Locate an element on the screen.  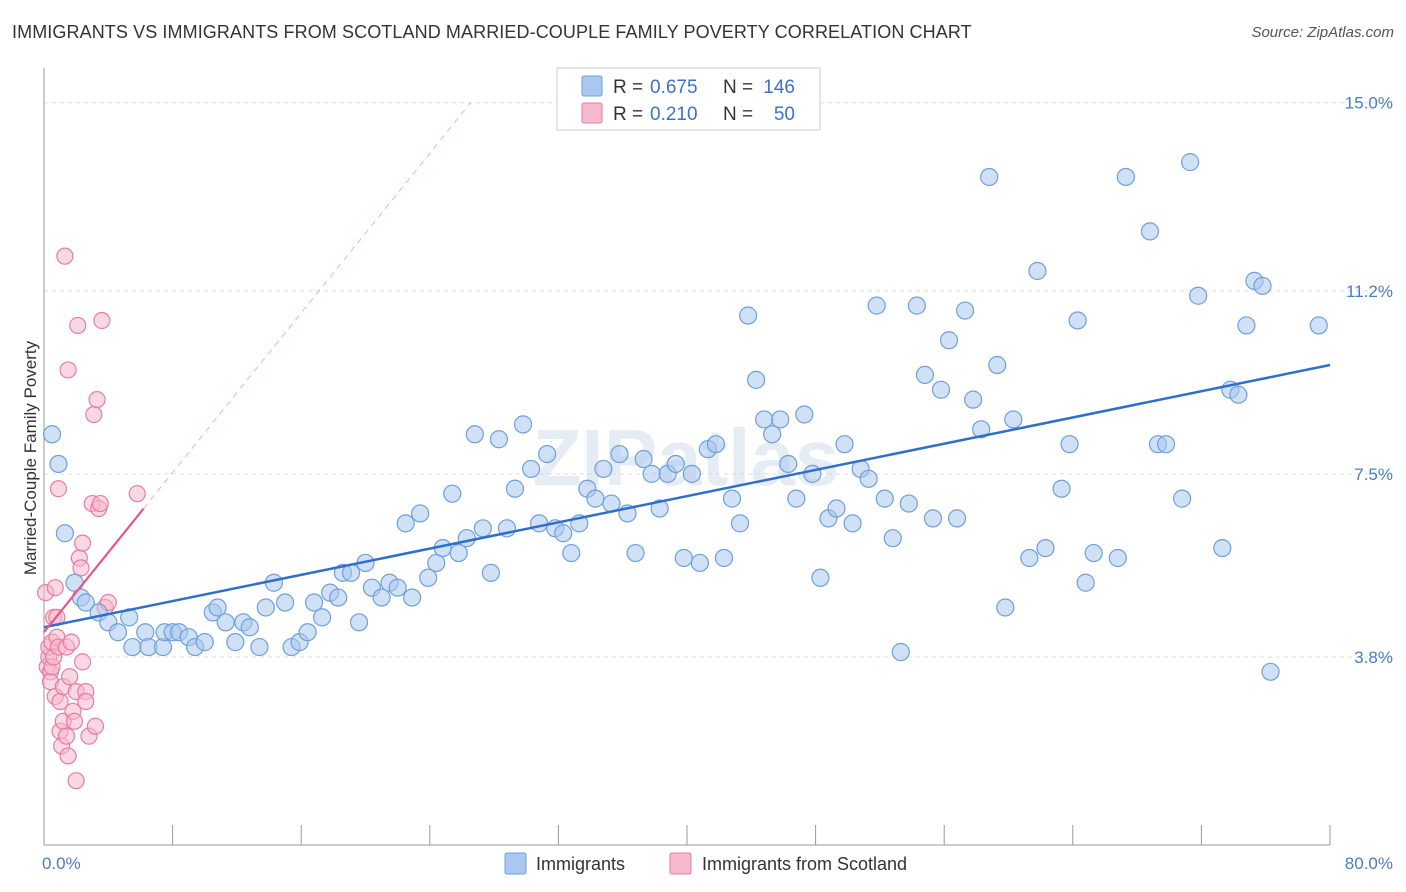
x-tick-label-min: 0.0% is located at coordinates (61, 863).